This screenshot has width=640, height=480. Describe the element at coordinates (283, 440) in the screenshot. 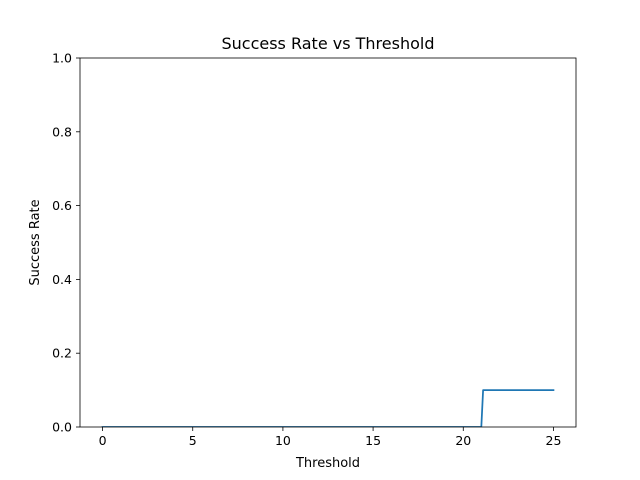

I see `x-tick-label: 10` at that location.